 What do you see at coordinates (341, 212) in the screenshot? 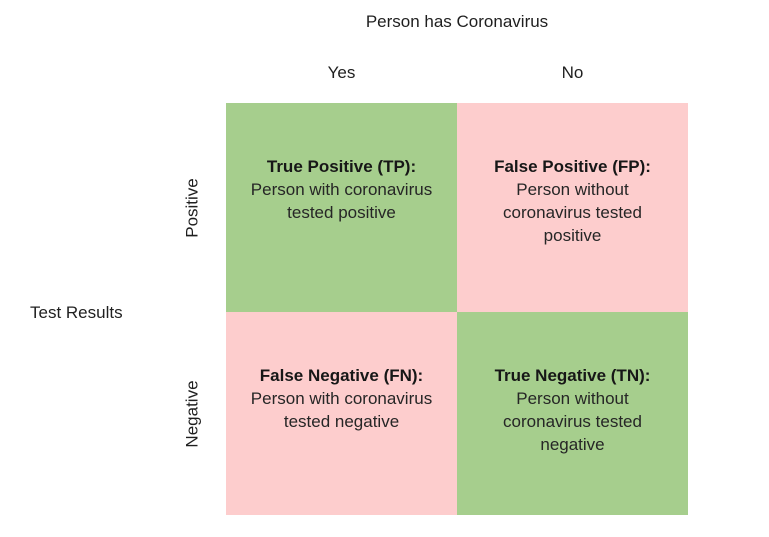
I see `quadrant-line: tested positive` at bounding box center [341, 212].